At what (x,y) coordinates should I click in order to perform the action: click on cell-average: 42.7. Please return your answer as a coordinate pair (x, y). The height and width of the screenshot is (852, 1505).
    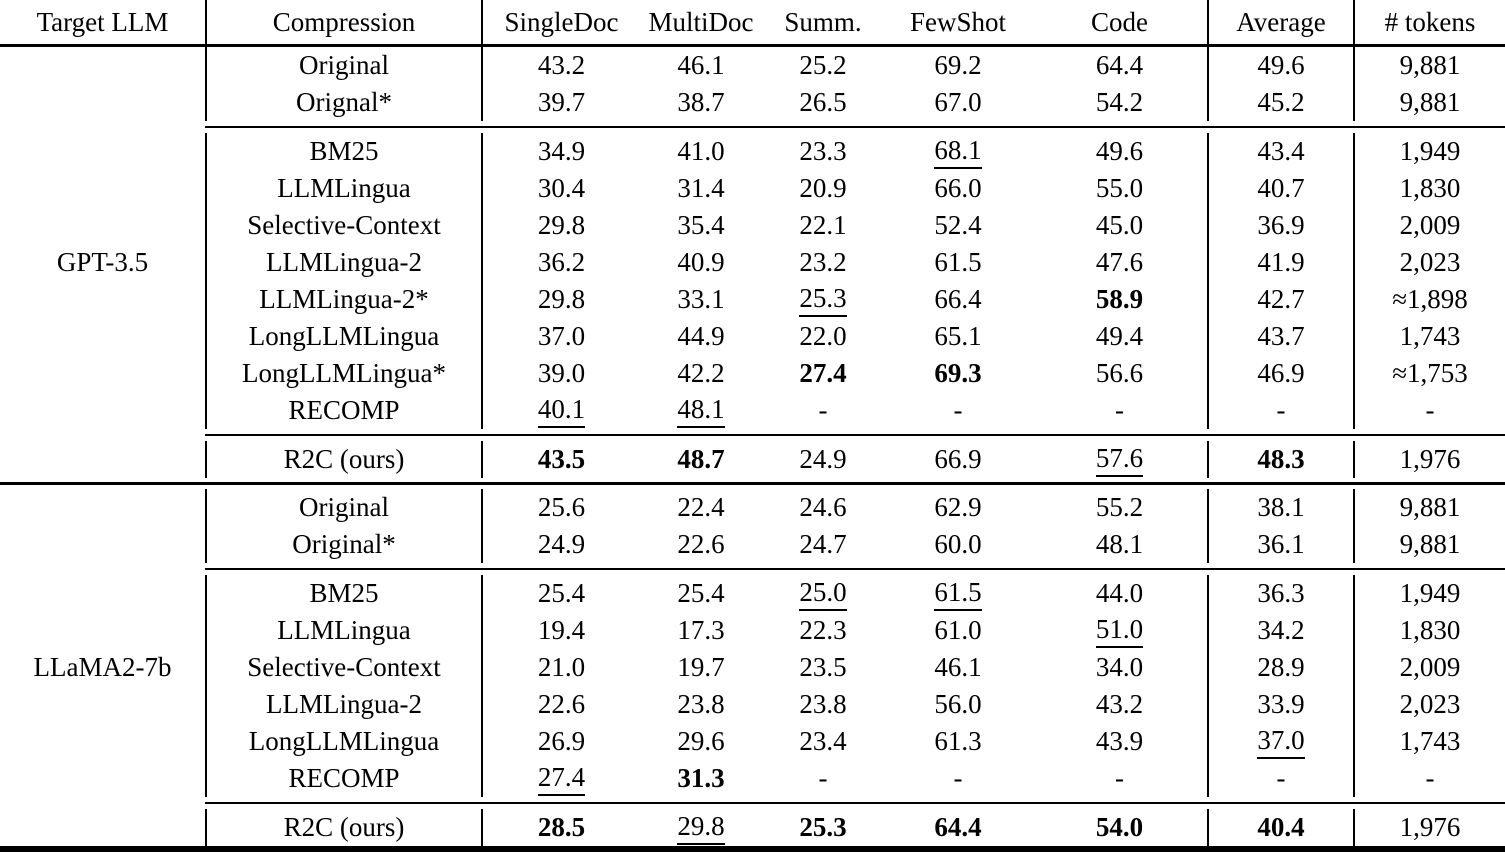
    Looking at the image, I should click on (1281, 299).